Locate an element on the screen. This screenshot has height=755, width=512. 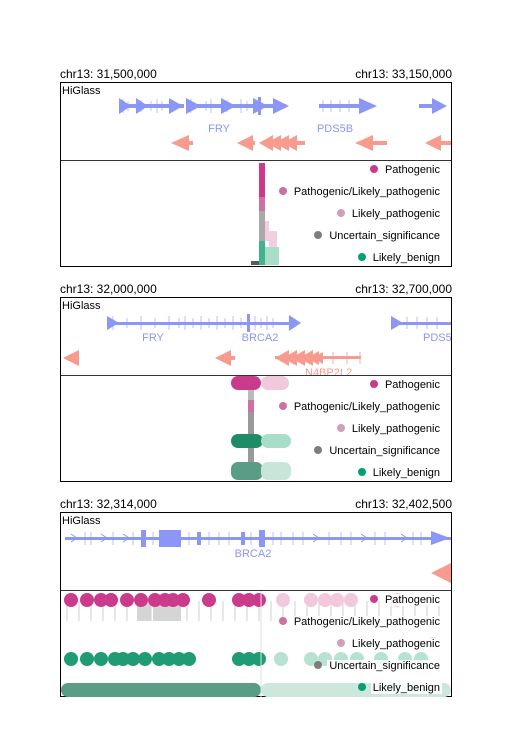
likely-benign-band is located at coordinates (161, 690).